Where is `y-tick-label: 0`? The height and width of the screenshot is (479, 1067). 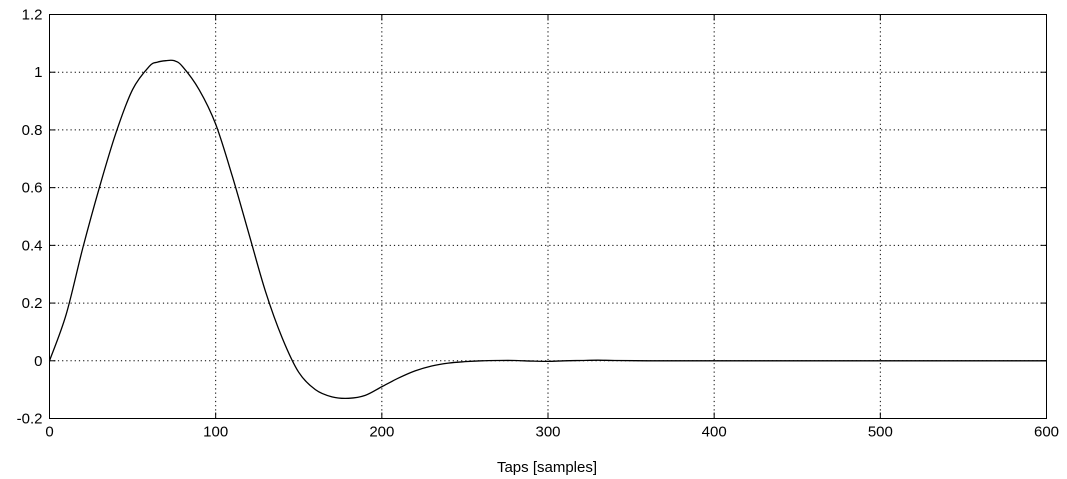 y-tick-label: 0 is located at coordinates (38, 361).